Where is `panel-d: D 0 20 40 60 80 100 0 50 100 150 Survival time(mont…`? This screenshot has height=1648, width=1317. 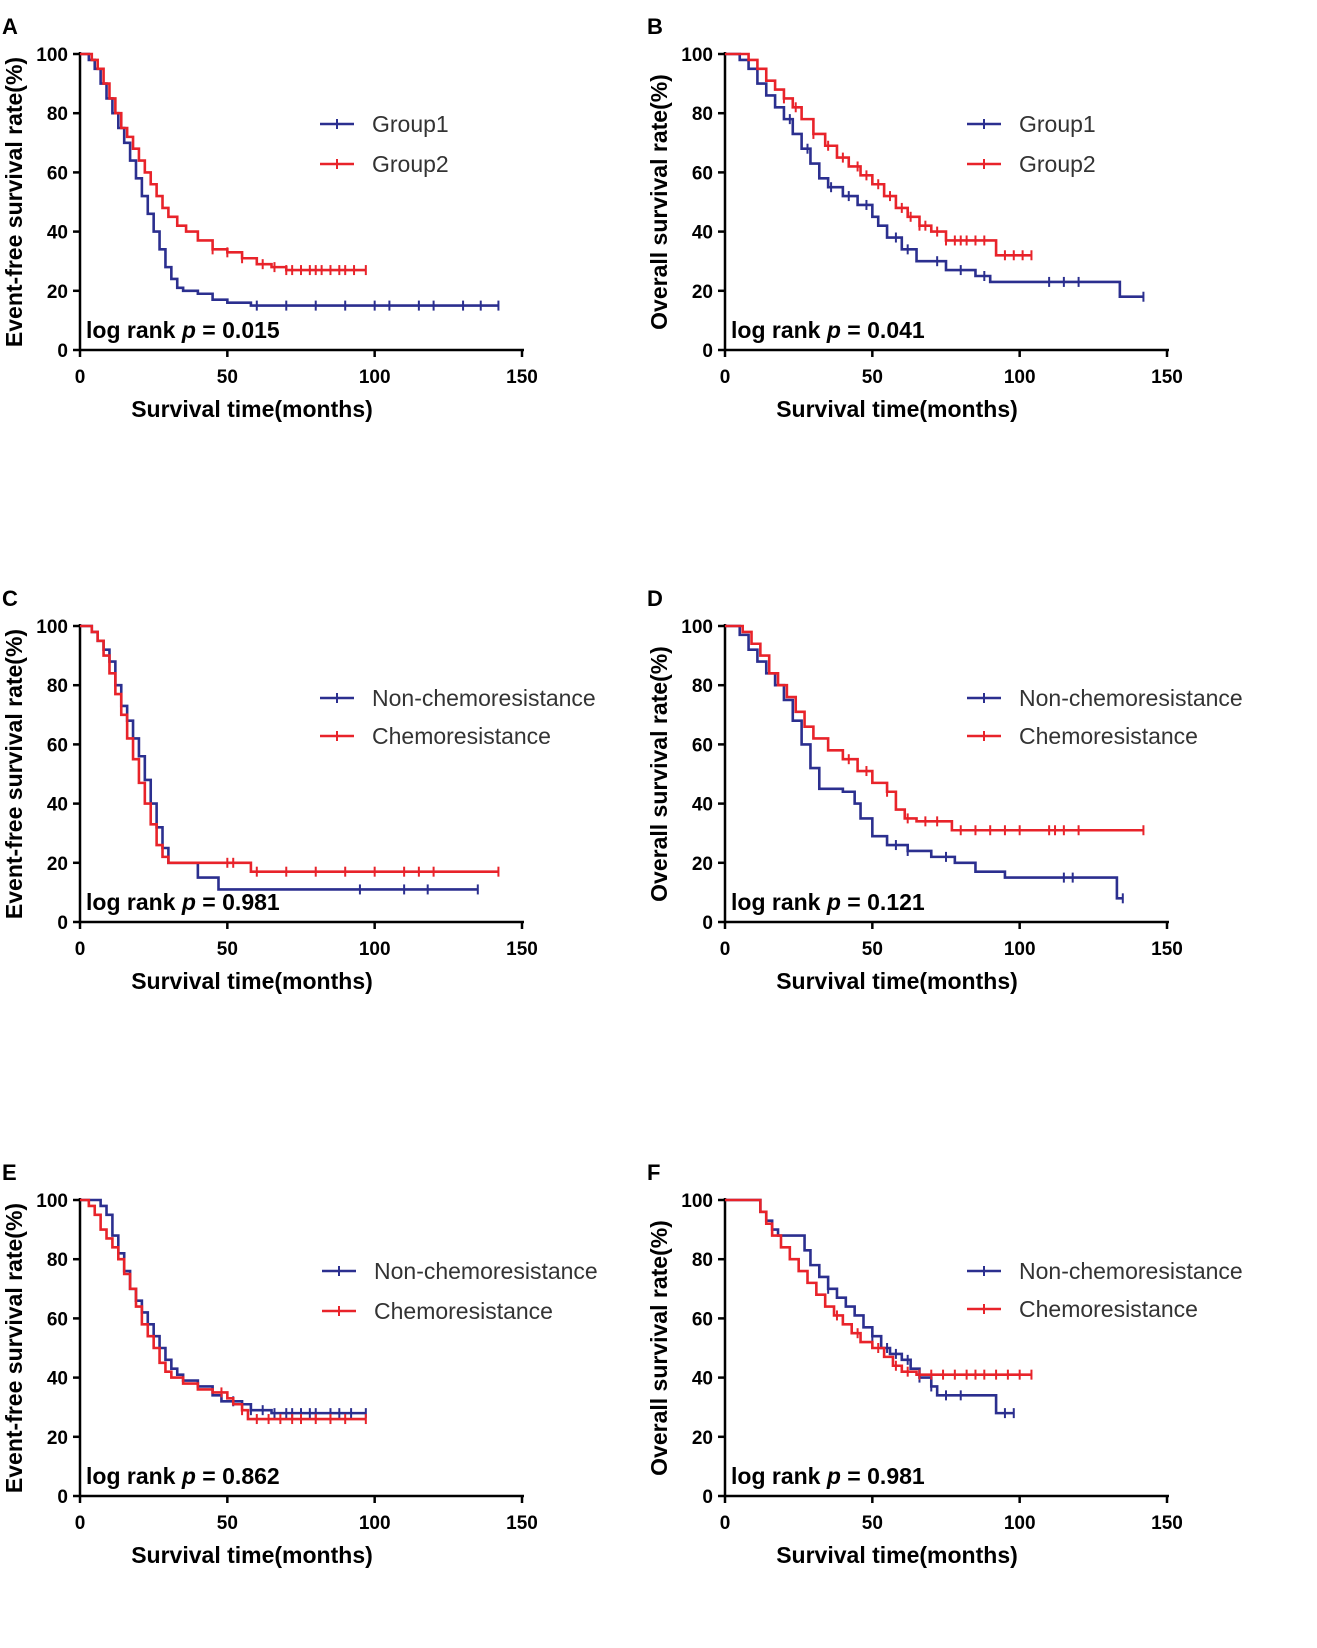
panel-d: D 0 20 40 60 80 100 0 50 100 150 Survival time(mont… is located at coordinates (944, 790).